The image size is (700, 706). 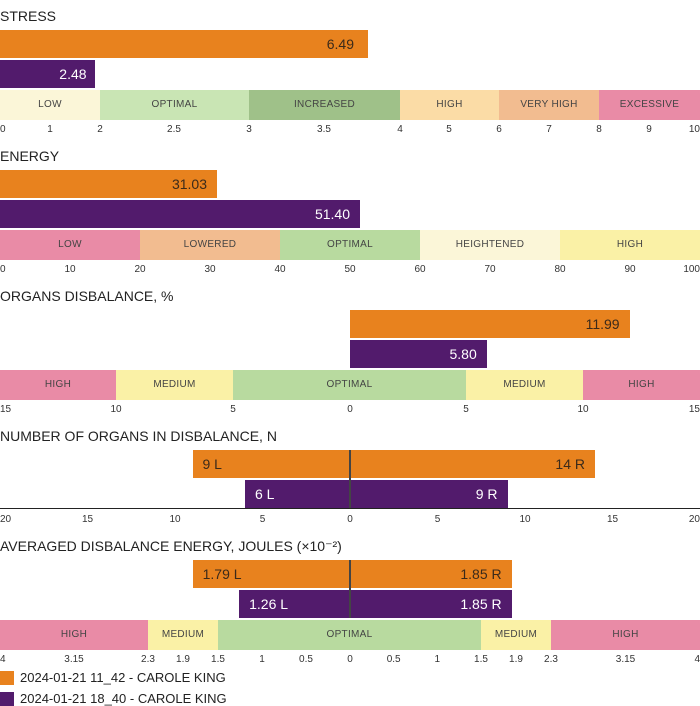 I want to click on bar-left-label: 9 L, so click(x=212, y=464).